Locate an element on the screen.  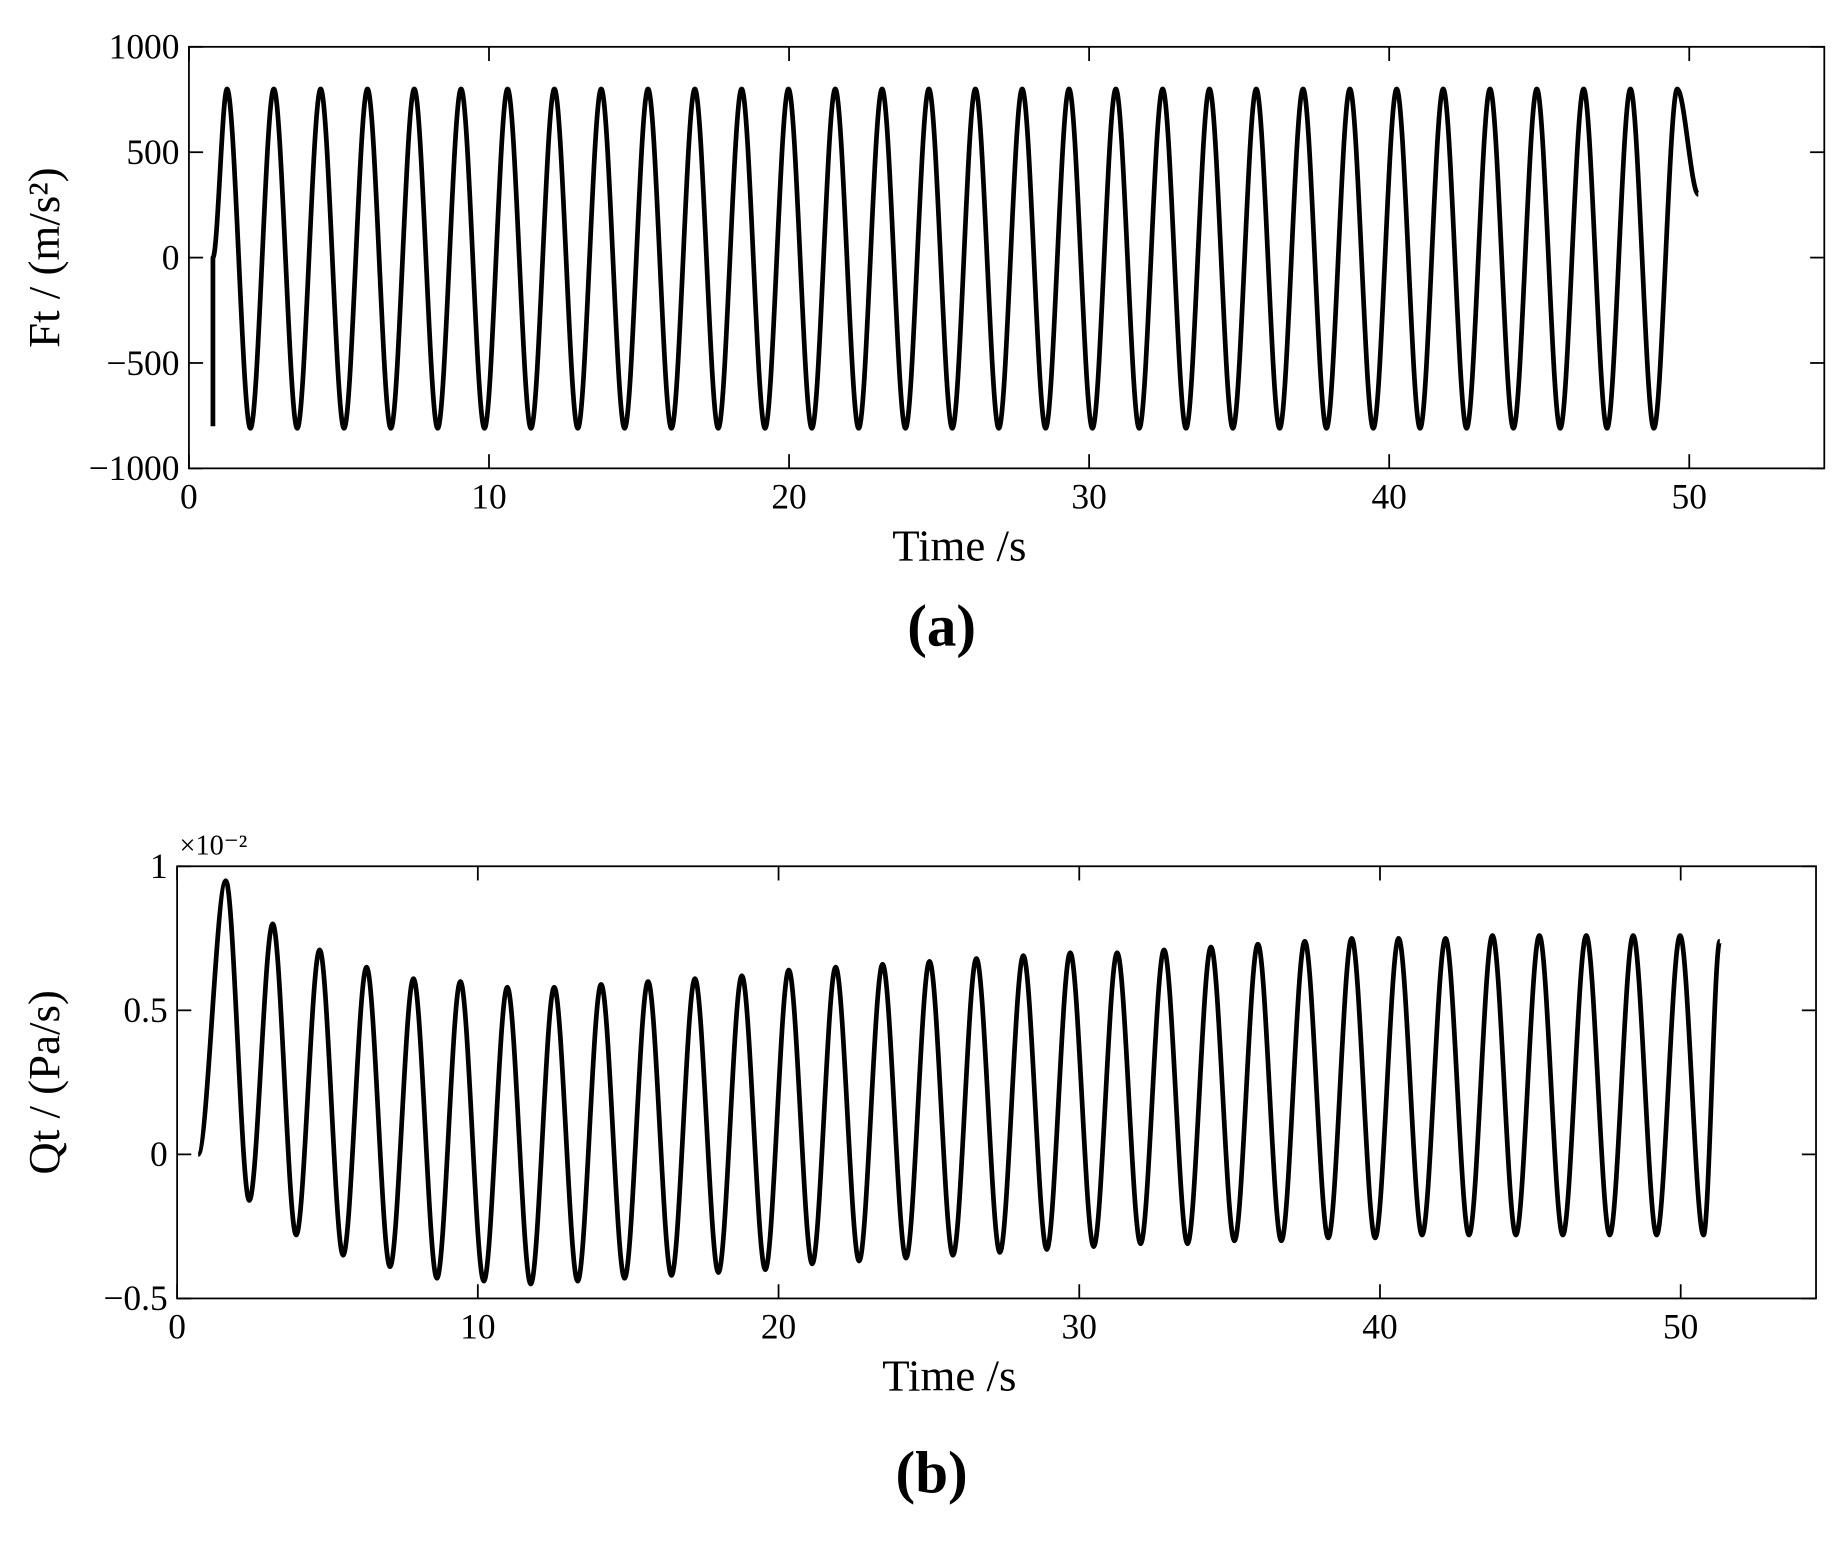
y-tick-label: −0.5 is located at coordinates (135, 1298).